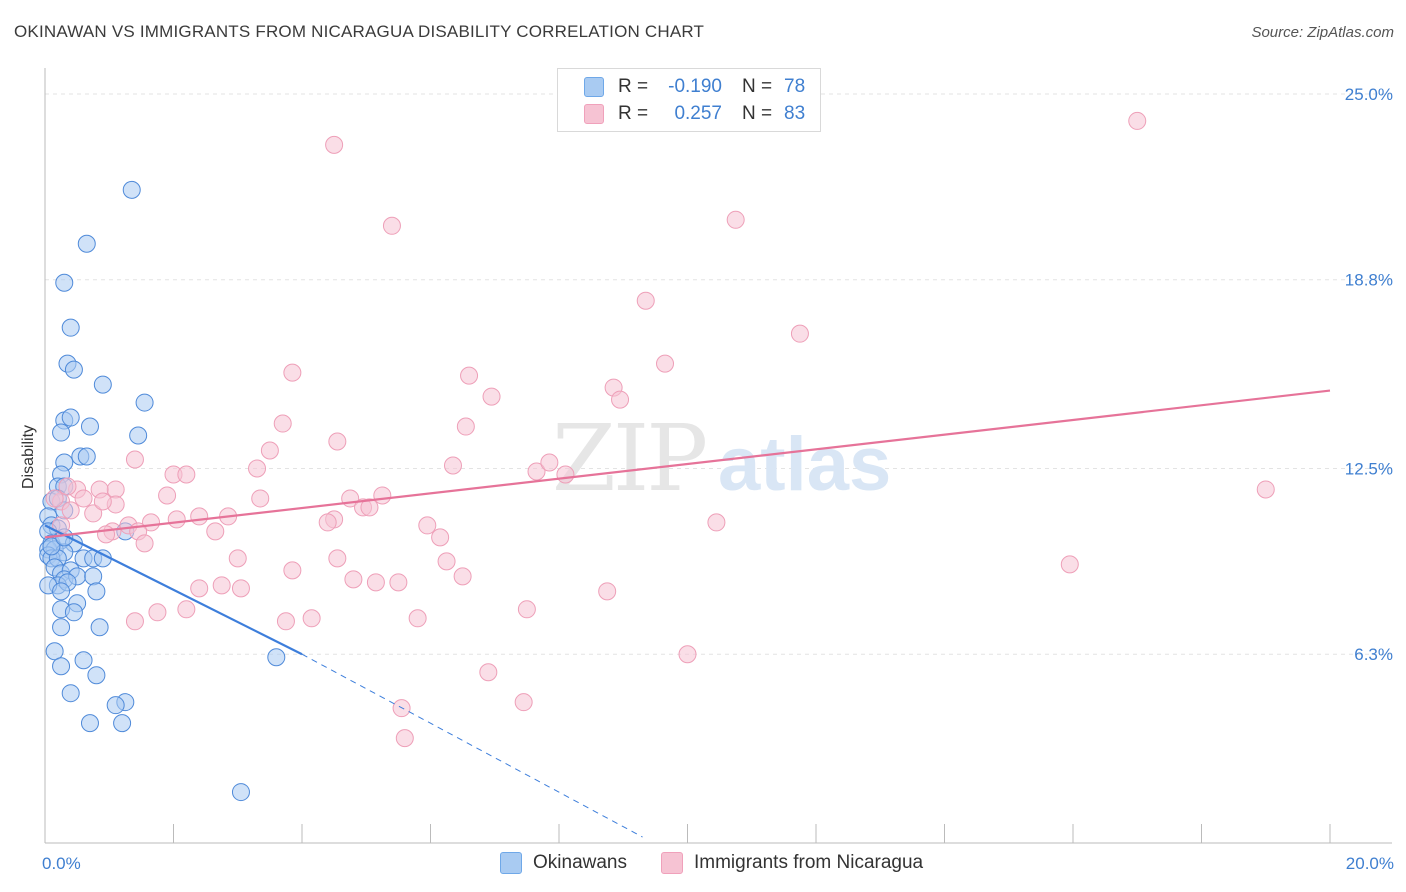 The height and width of the screenshot is (892, 1406). I want to click on r-value: 0.257, so click(698, 113).